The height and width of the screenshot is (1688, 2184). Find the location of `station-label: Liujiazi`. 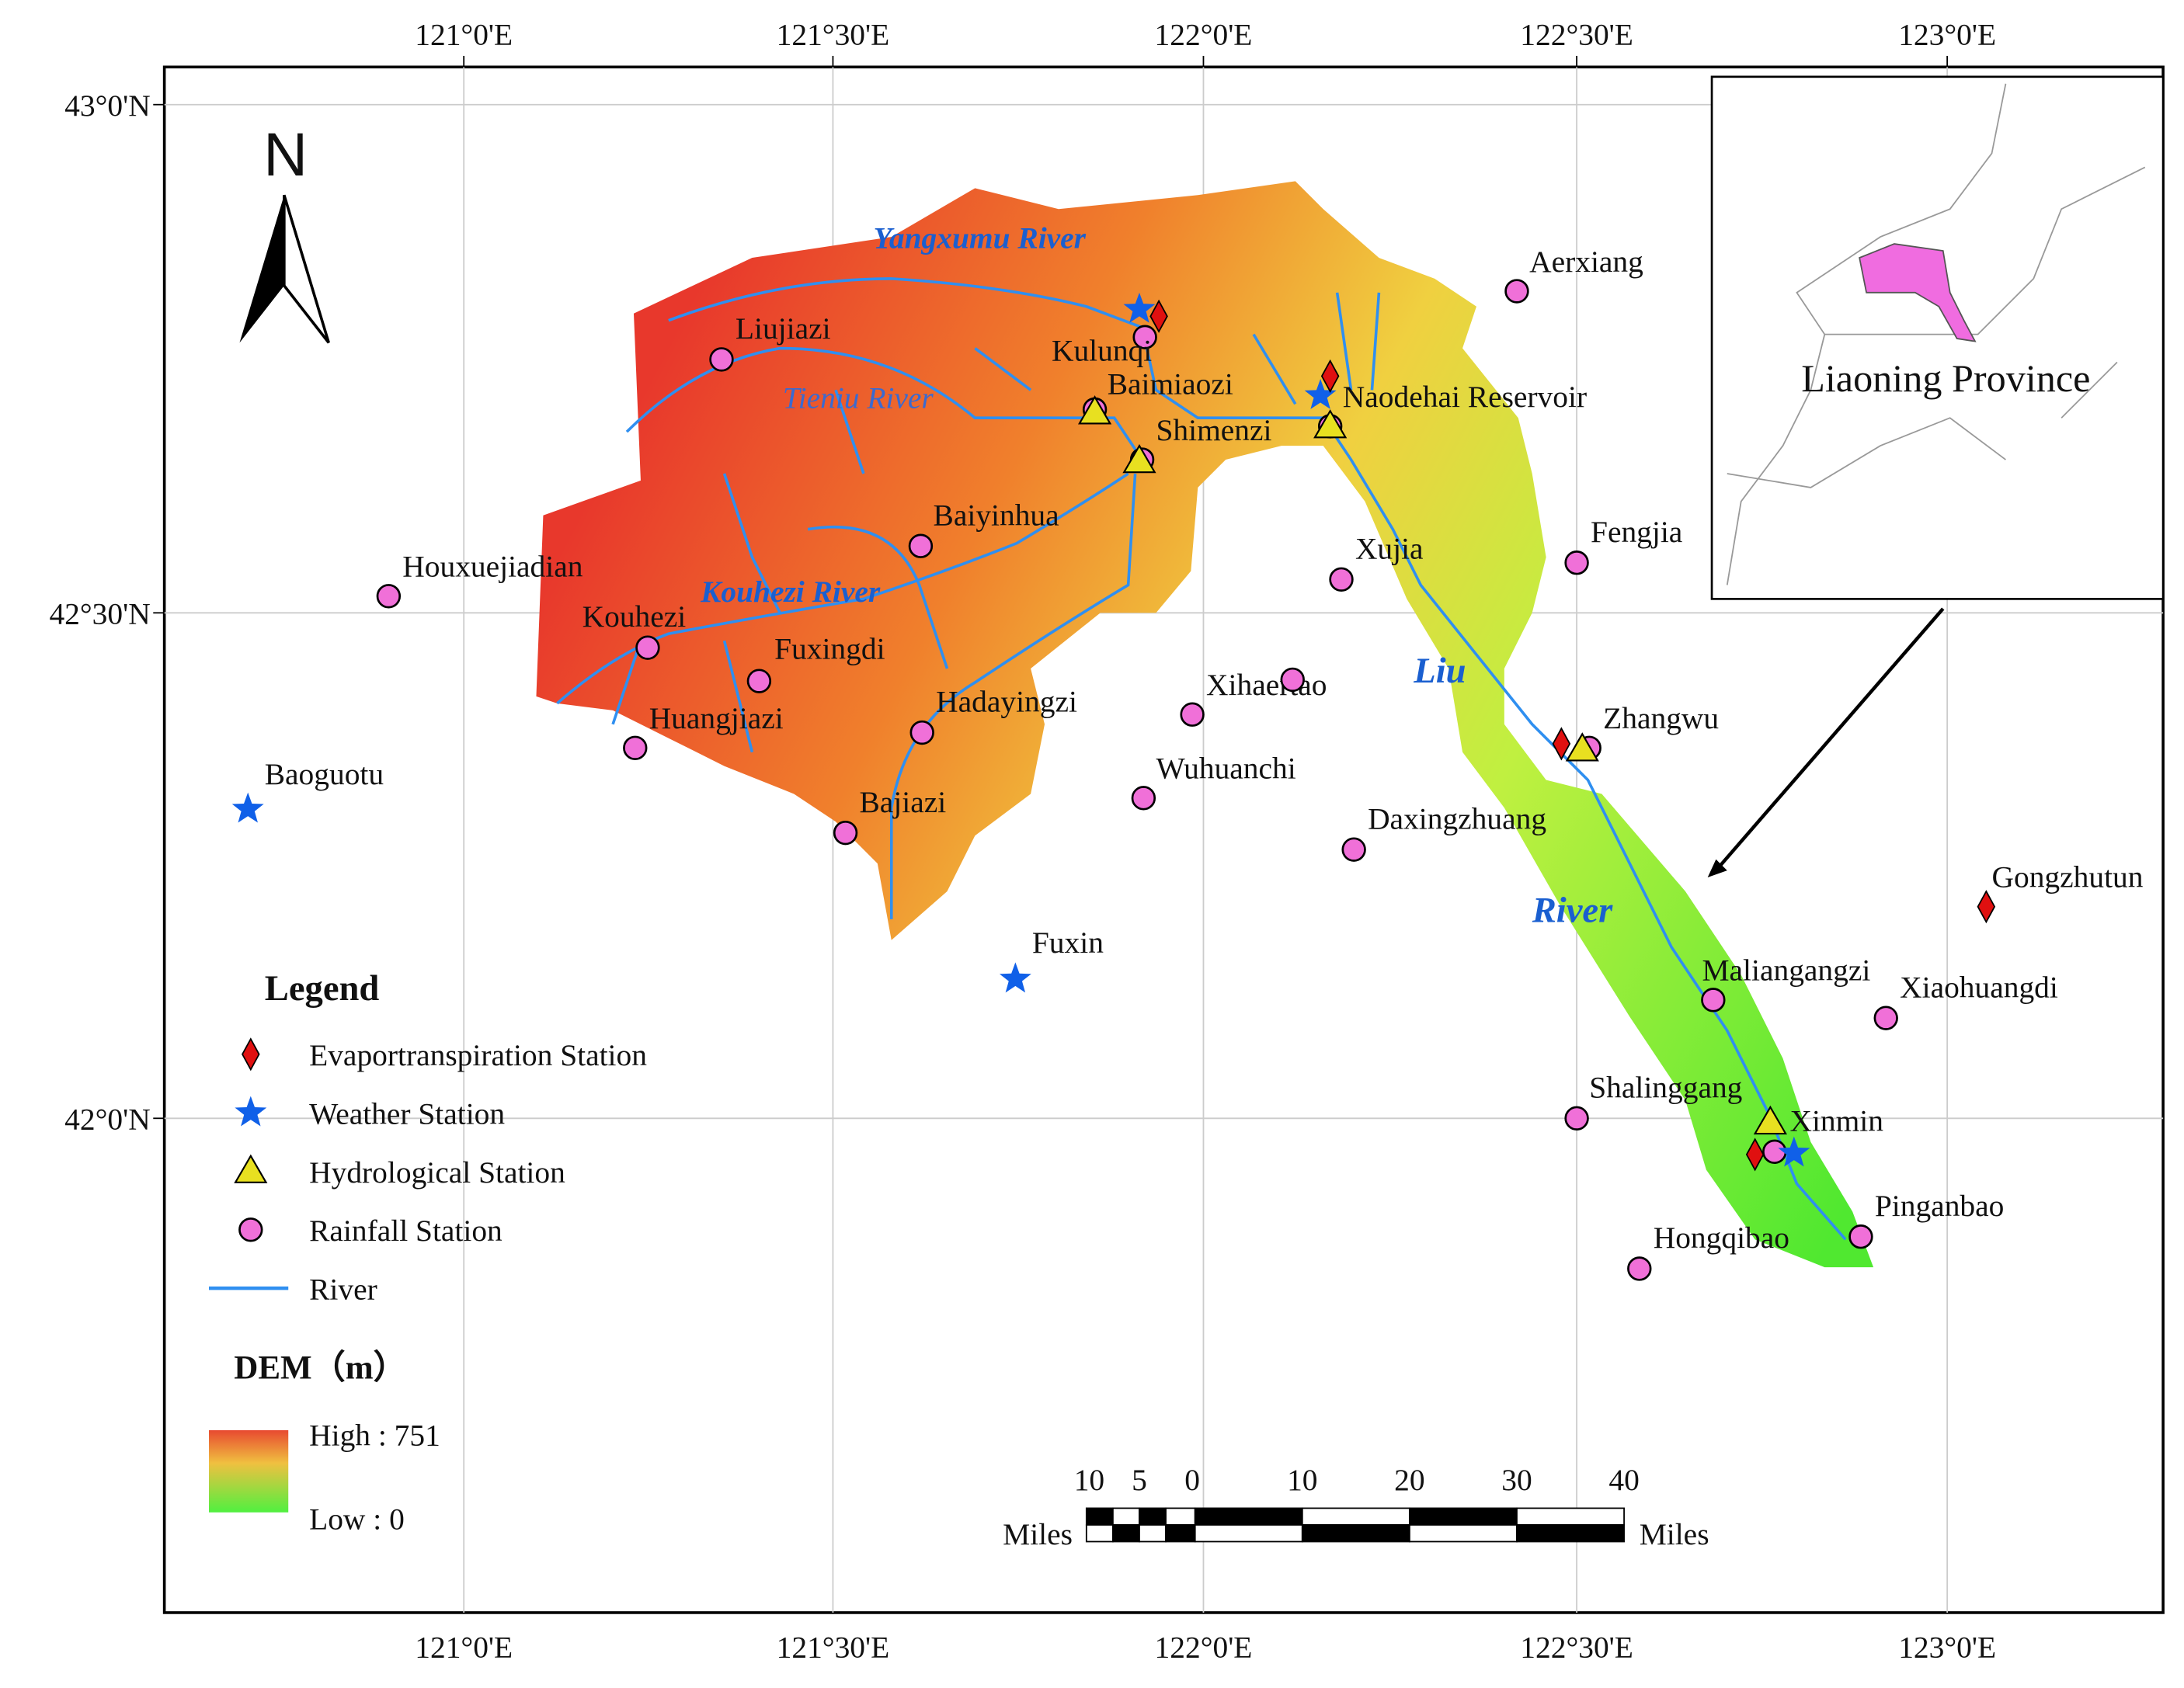

station-label: Liujiazi is located at coordinates (784, 328).